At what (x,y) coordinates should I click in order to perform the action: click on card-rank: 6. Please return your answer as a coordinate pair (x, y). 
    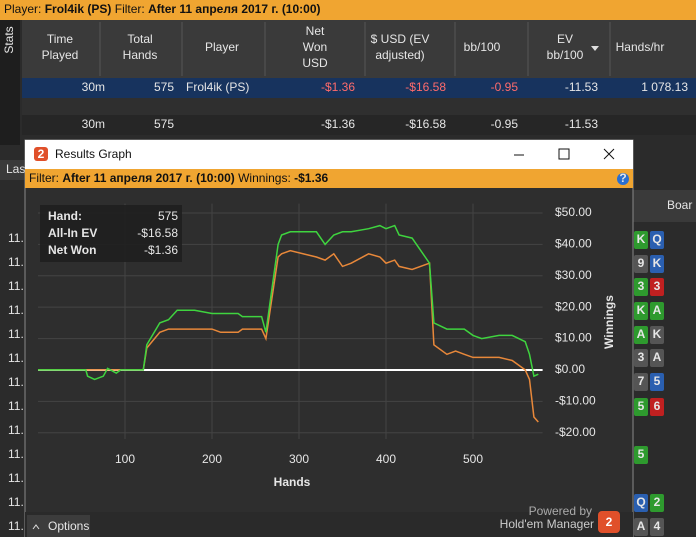
    Looking at the image, I should click on (657, 406).